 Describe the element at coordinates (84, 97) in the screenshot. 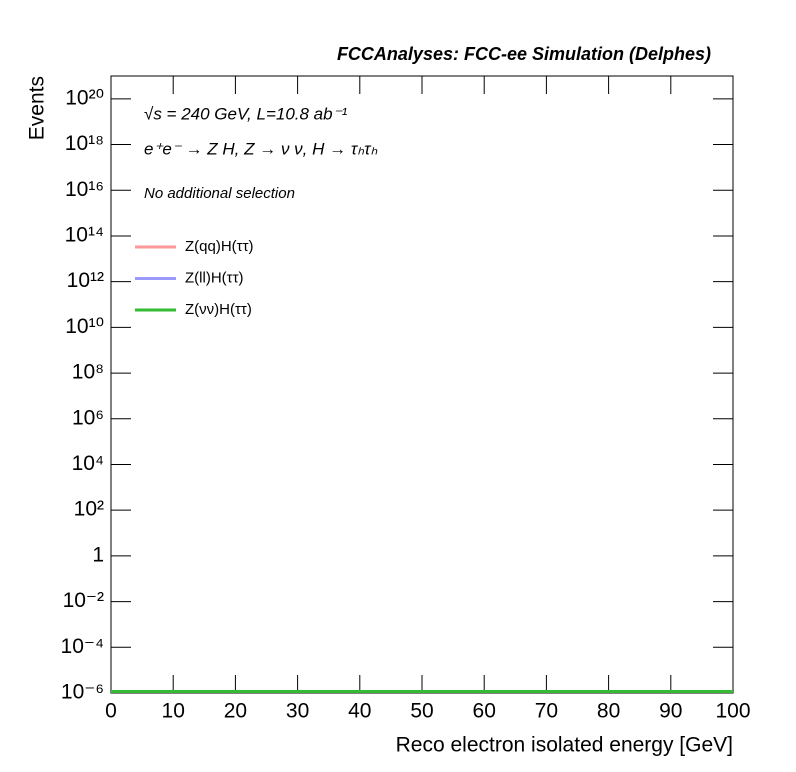

I see `y-tick-label: 10²⁰` at that location.